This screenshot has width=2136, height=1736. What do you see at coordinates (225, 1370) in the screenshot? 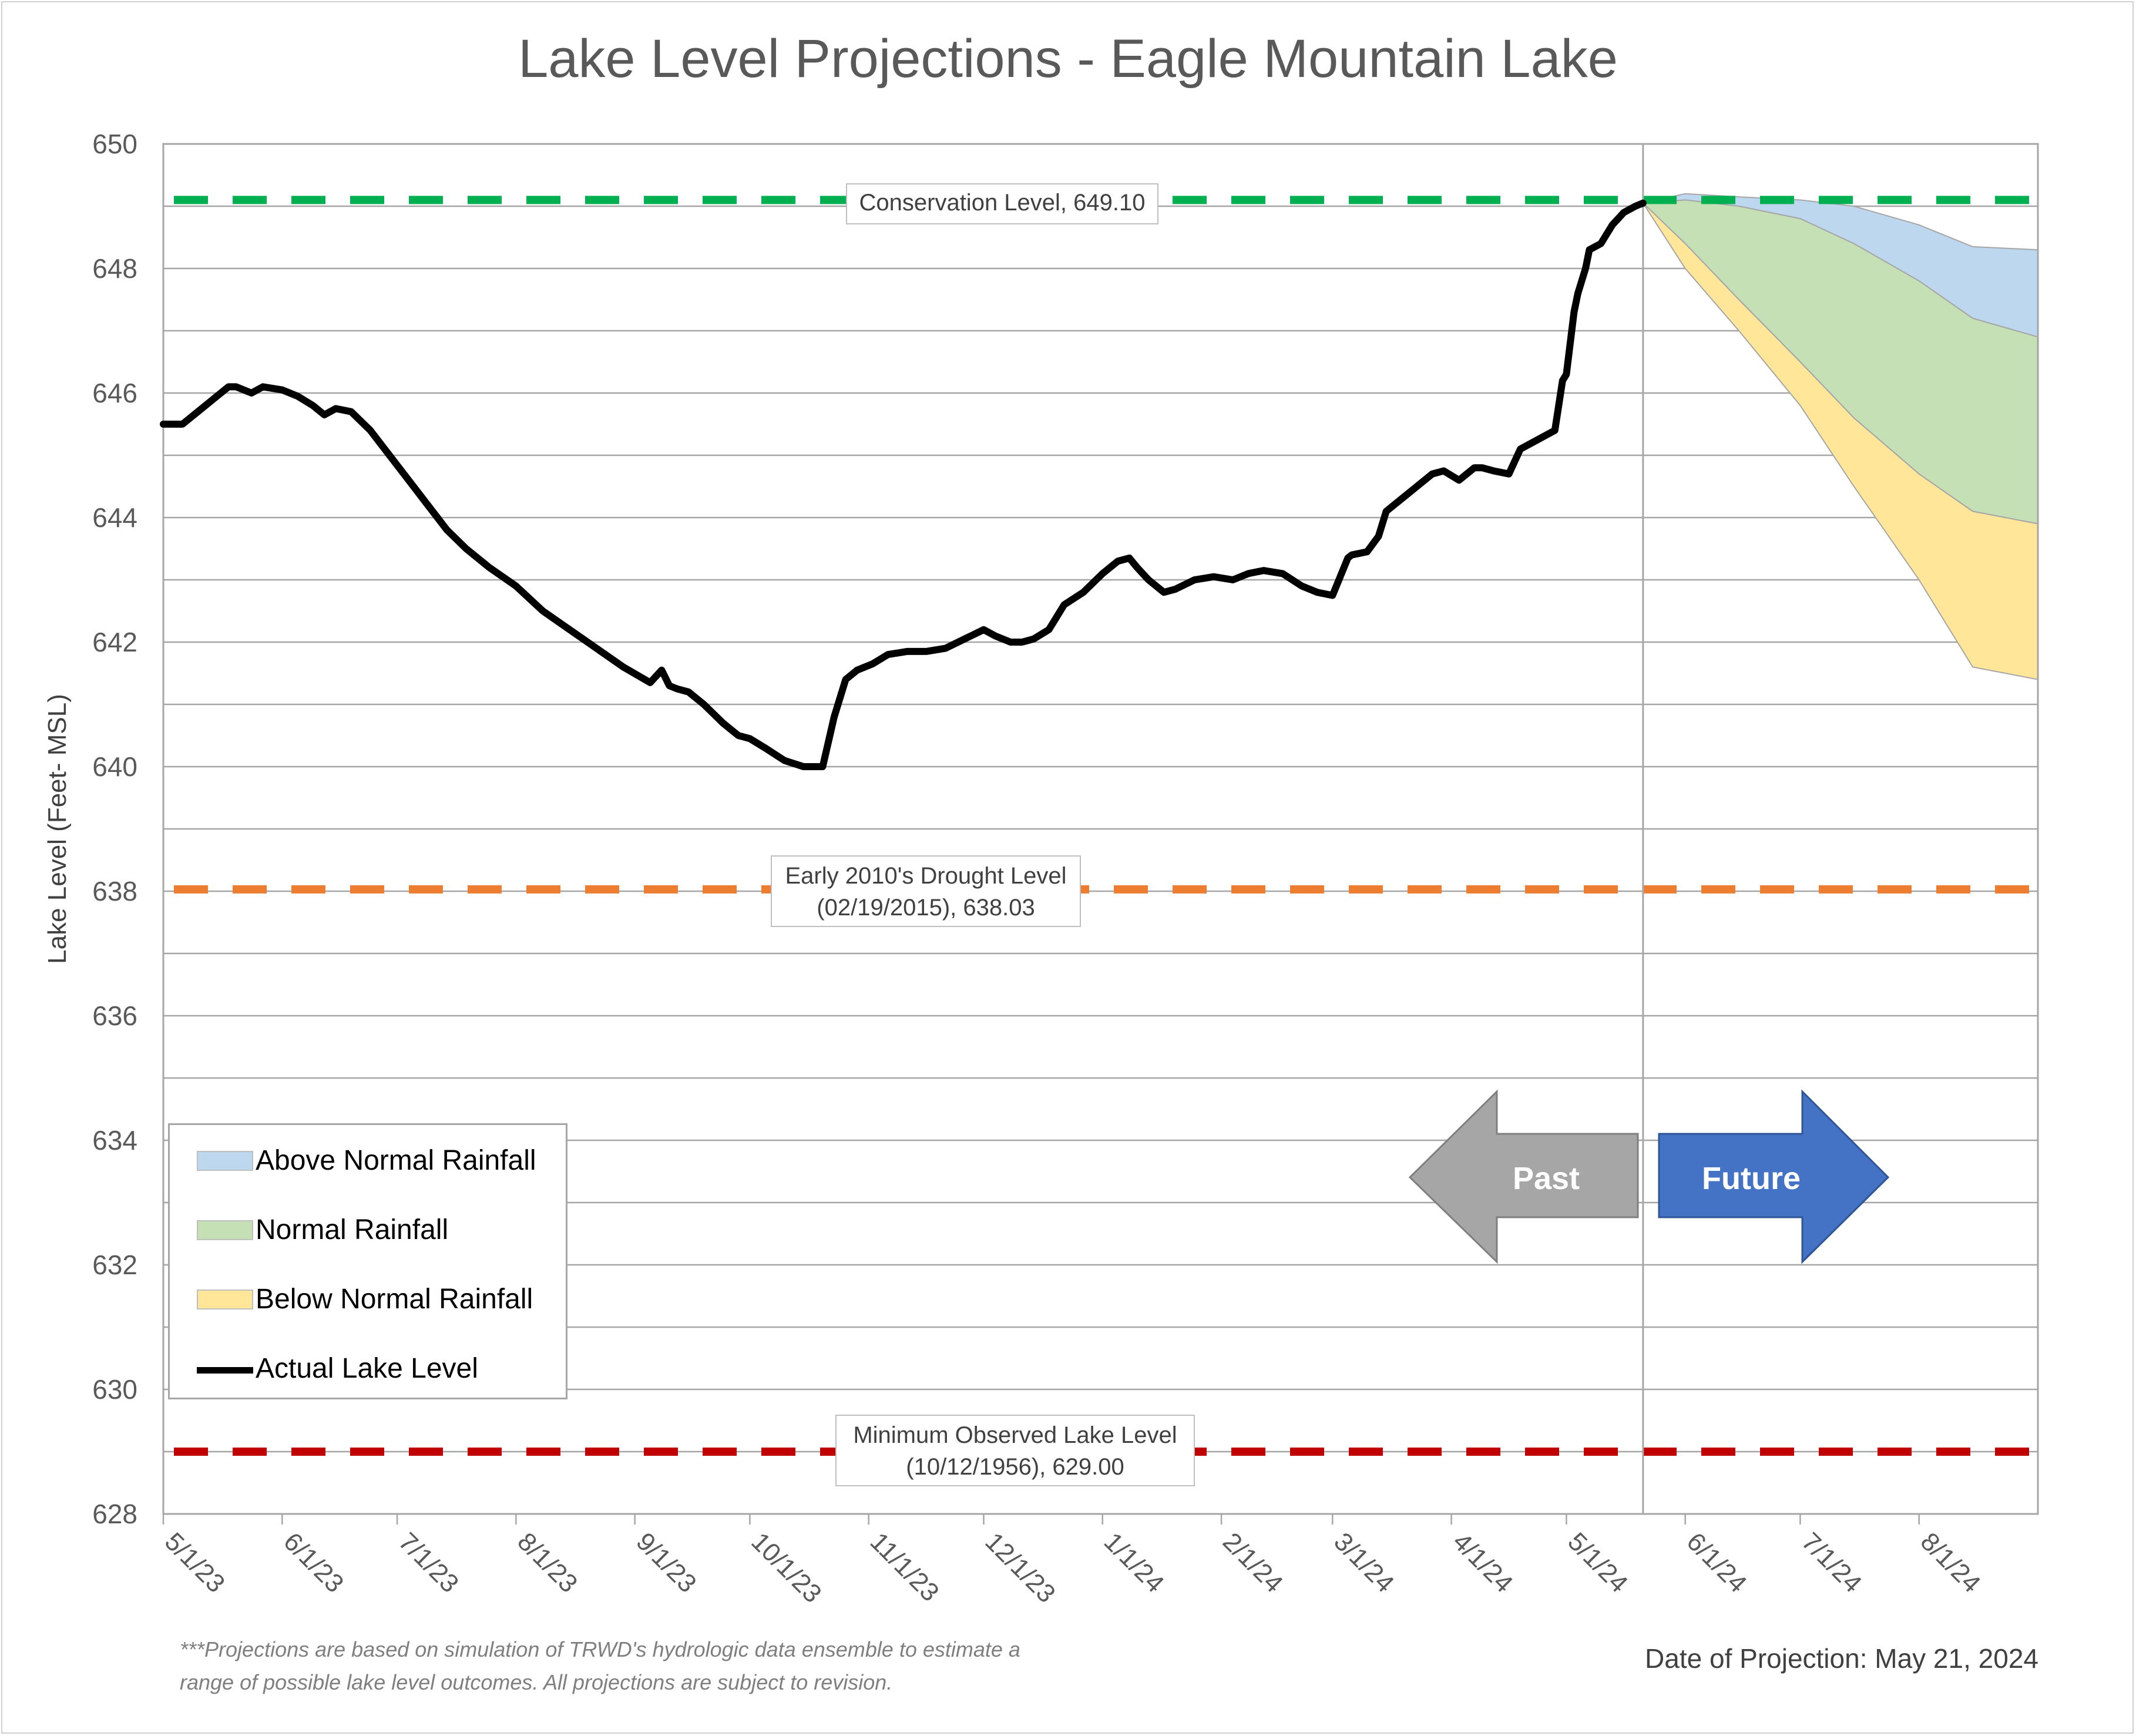
I see `legend-line-actual` at bounding box center [225, 1370].